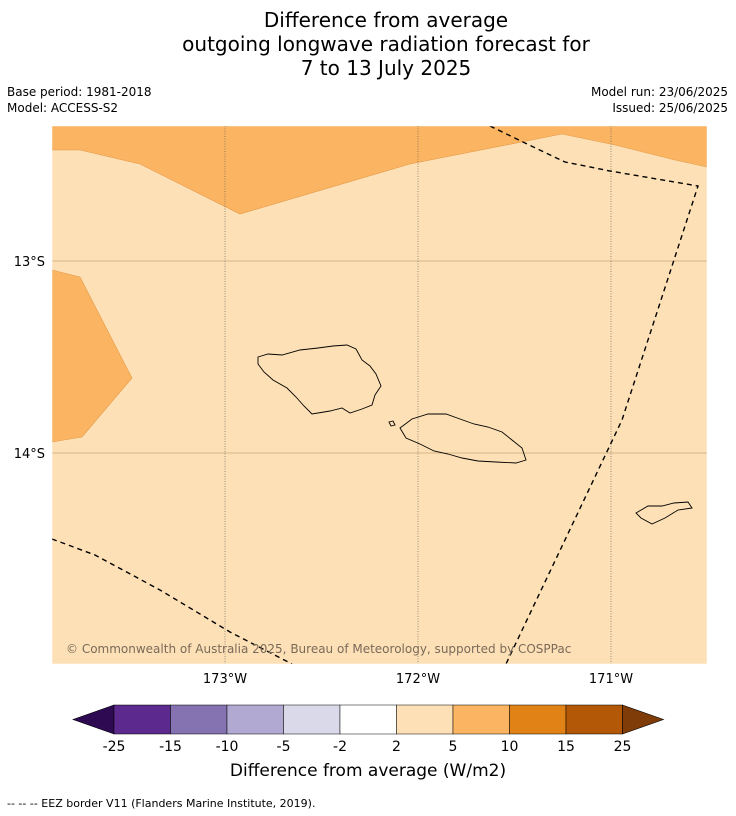 The height and width of the screenshot is (816, 736). I want to click on colorbar-tick-label: 15, so click(566, 747).